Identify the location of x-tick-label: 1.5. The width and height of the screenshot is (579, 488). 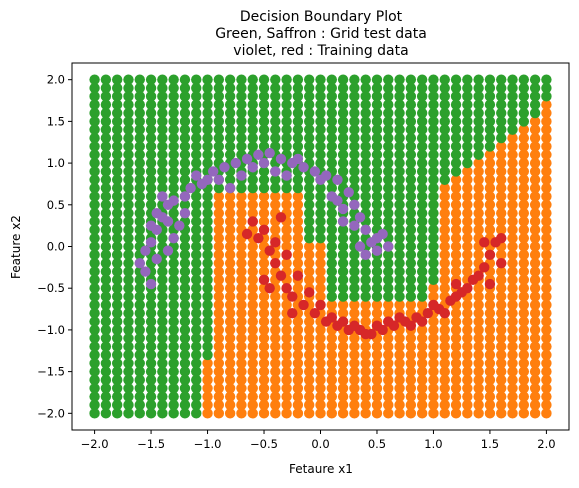
(490, 444).